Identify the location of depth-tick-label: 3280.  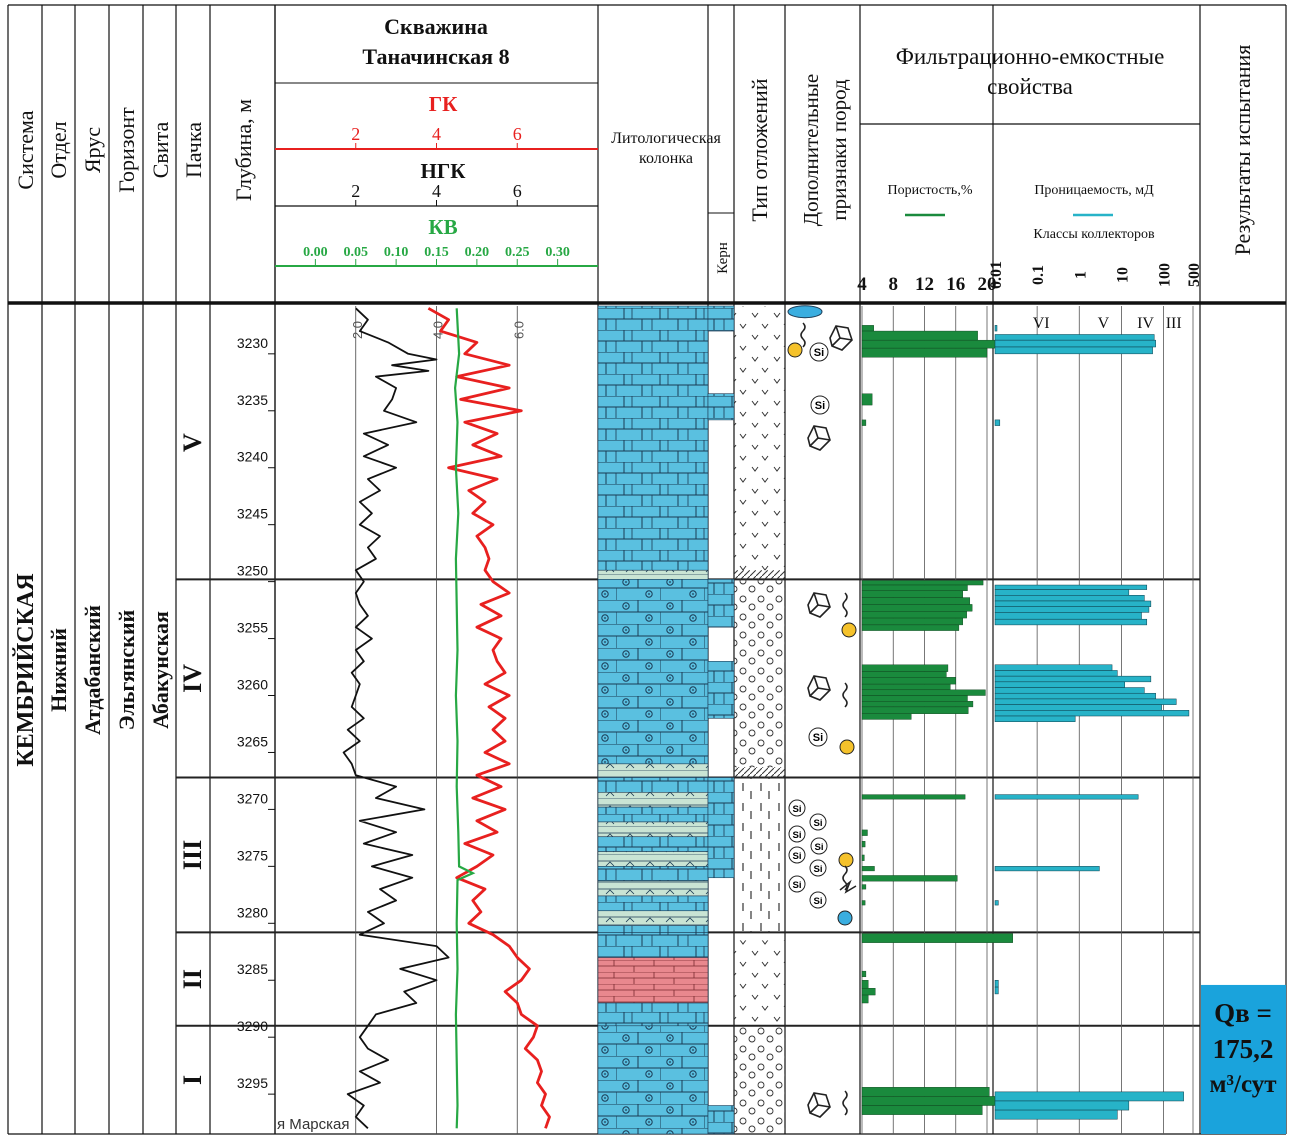
(252, 912).